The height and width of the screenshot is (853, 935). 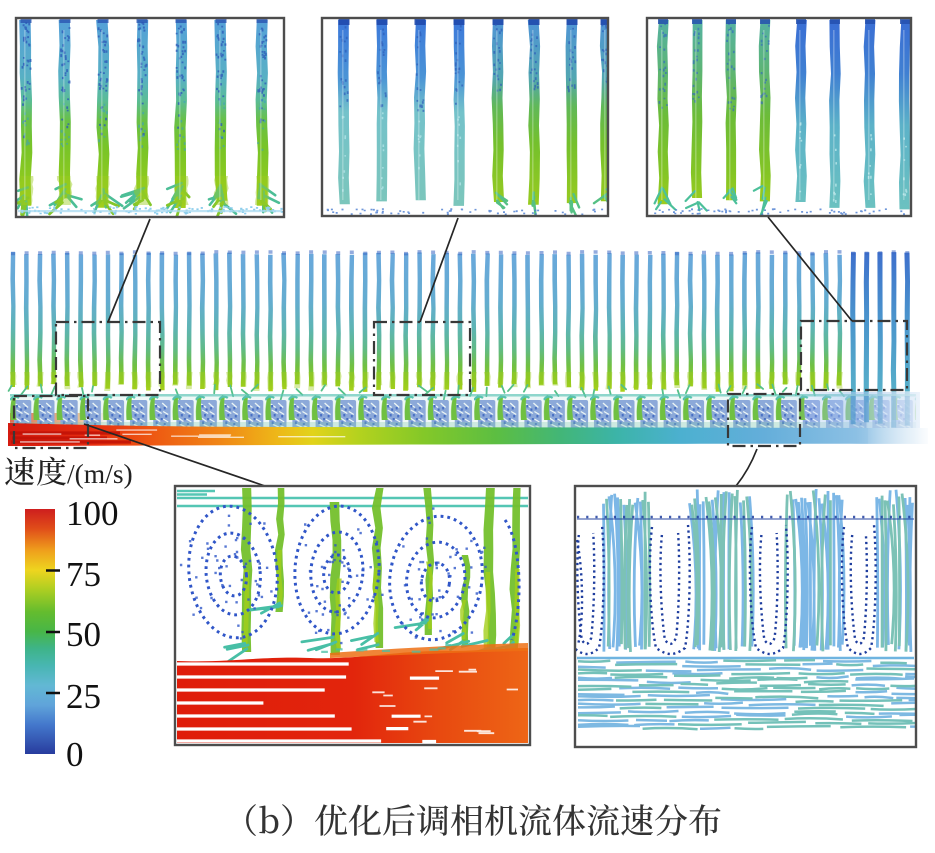 What do you see at coordinates (83, 696) in the screenshot?
I see `svg-text: 25` at bounding box center [83, 696].